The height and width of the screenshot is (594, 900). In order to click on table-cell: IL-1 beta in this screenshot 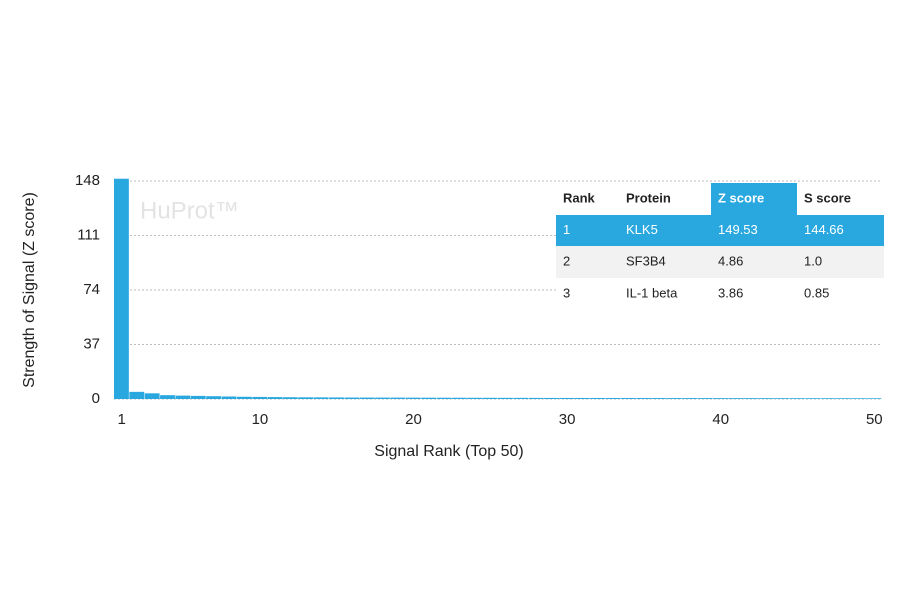, I will do `click(652, 292)`.